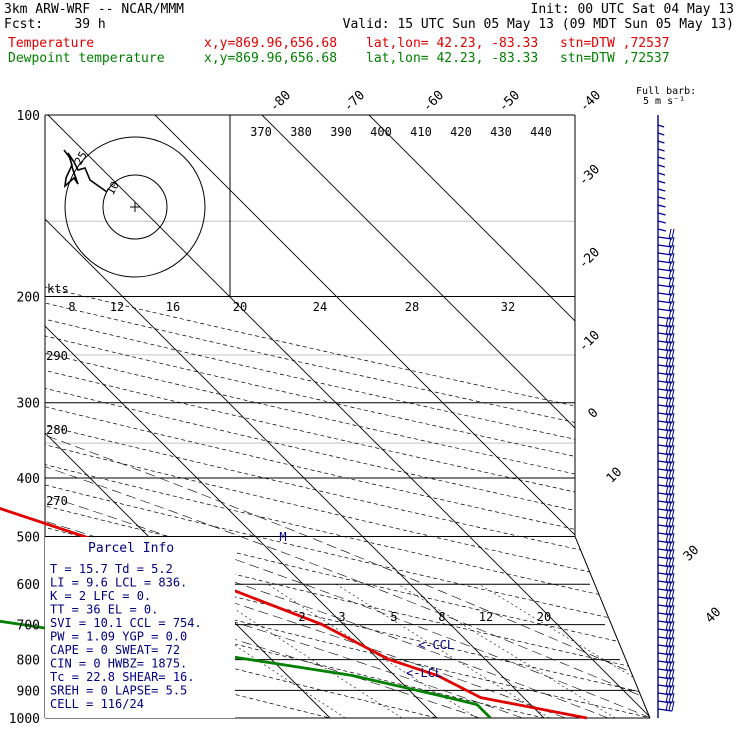  I want to click on parcel-info-row: Tc = 22.8 SHEAR= 16., so click(122, 677).